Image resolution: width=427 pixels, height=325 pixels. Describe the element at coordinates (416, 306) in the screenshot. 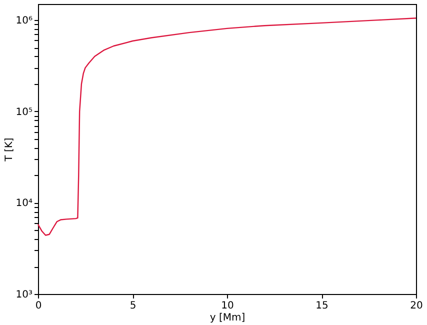

I see `x-tick-label: 20` at that location.